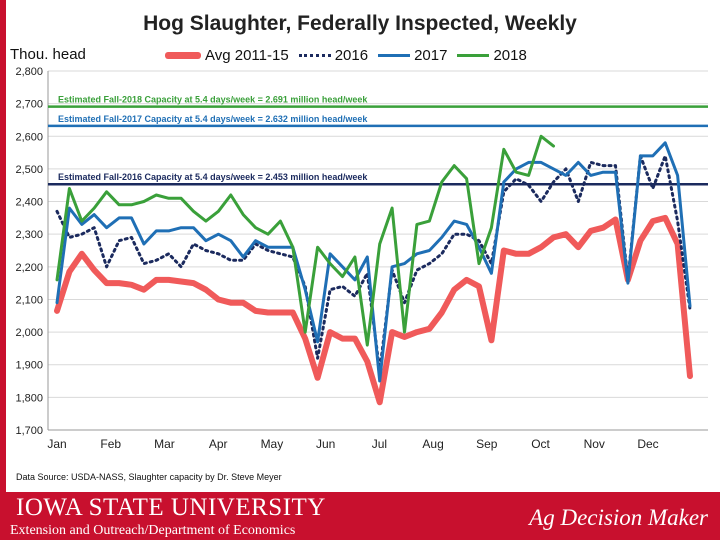 The height and width of the screenshot is (540, 720). What do you see at coordinates (29, 333) in the screenshot?
I see `y-tick-label: 2,000` at bounding box center [29, 333].